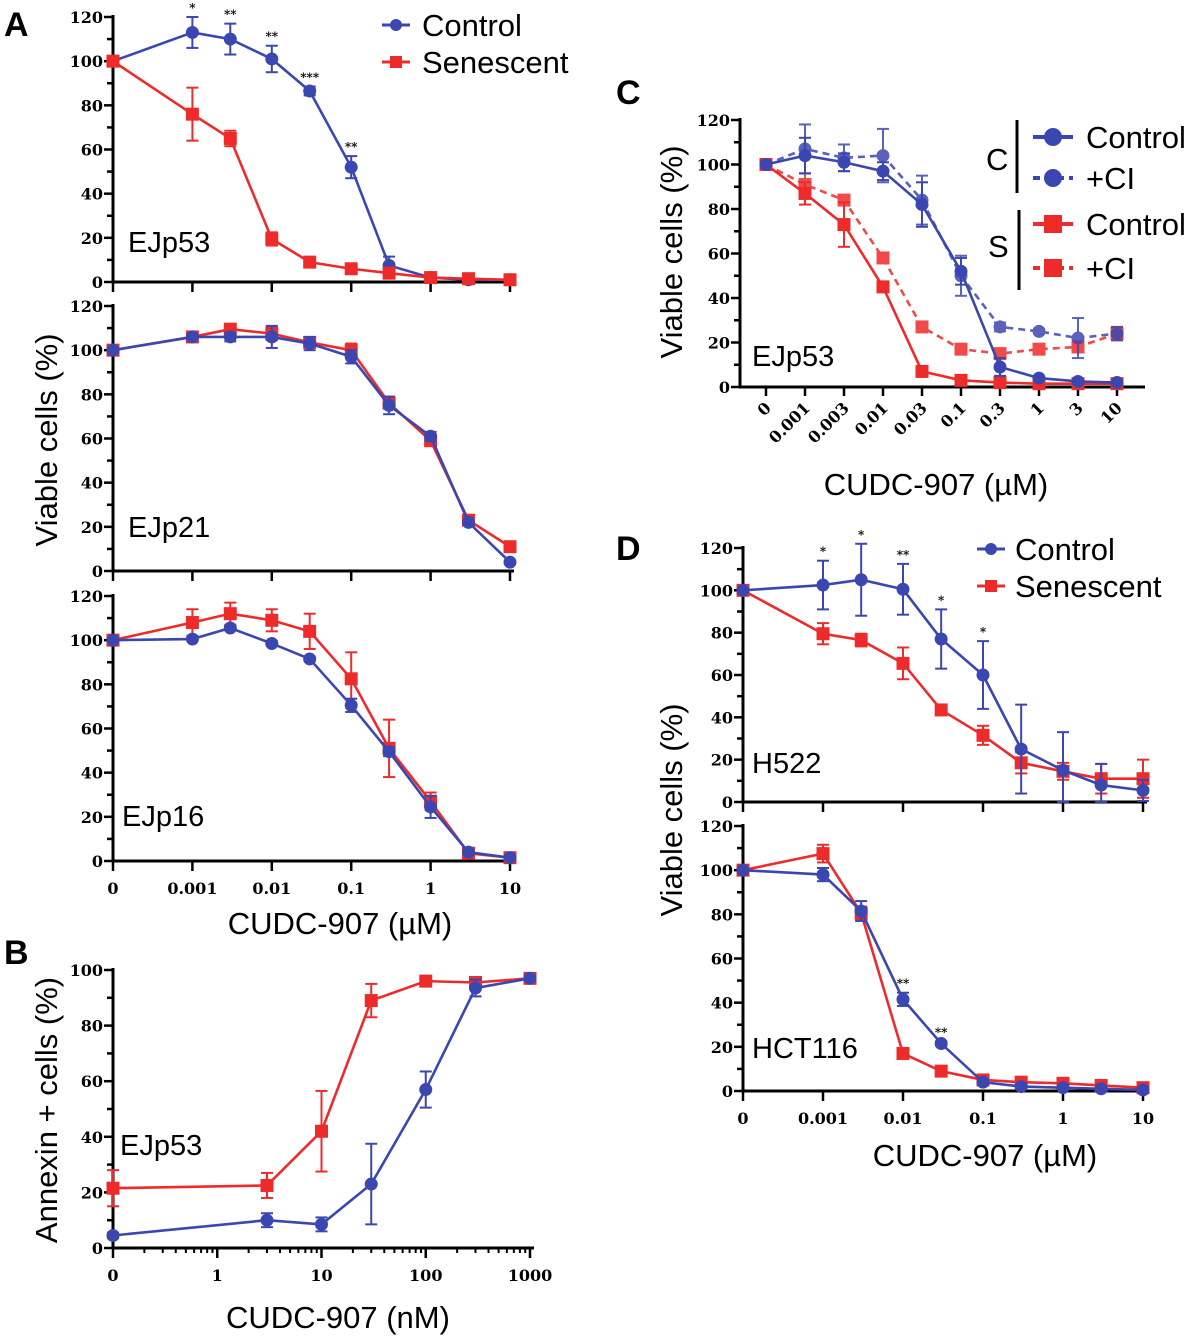  I want to click on cell-line-label: H522, so click(786, 764).